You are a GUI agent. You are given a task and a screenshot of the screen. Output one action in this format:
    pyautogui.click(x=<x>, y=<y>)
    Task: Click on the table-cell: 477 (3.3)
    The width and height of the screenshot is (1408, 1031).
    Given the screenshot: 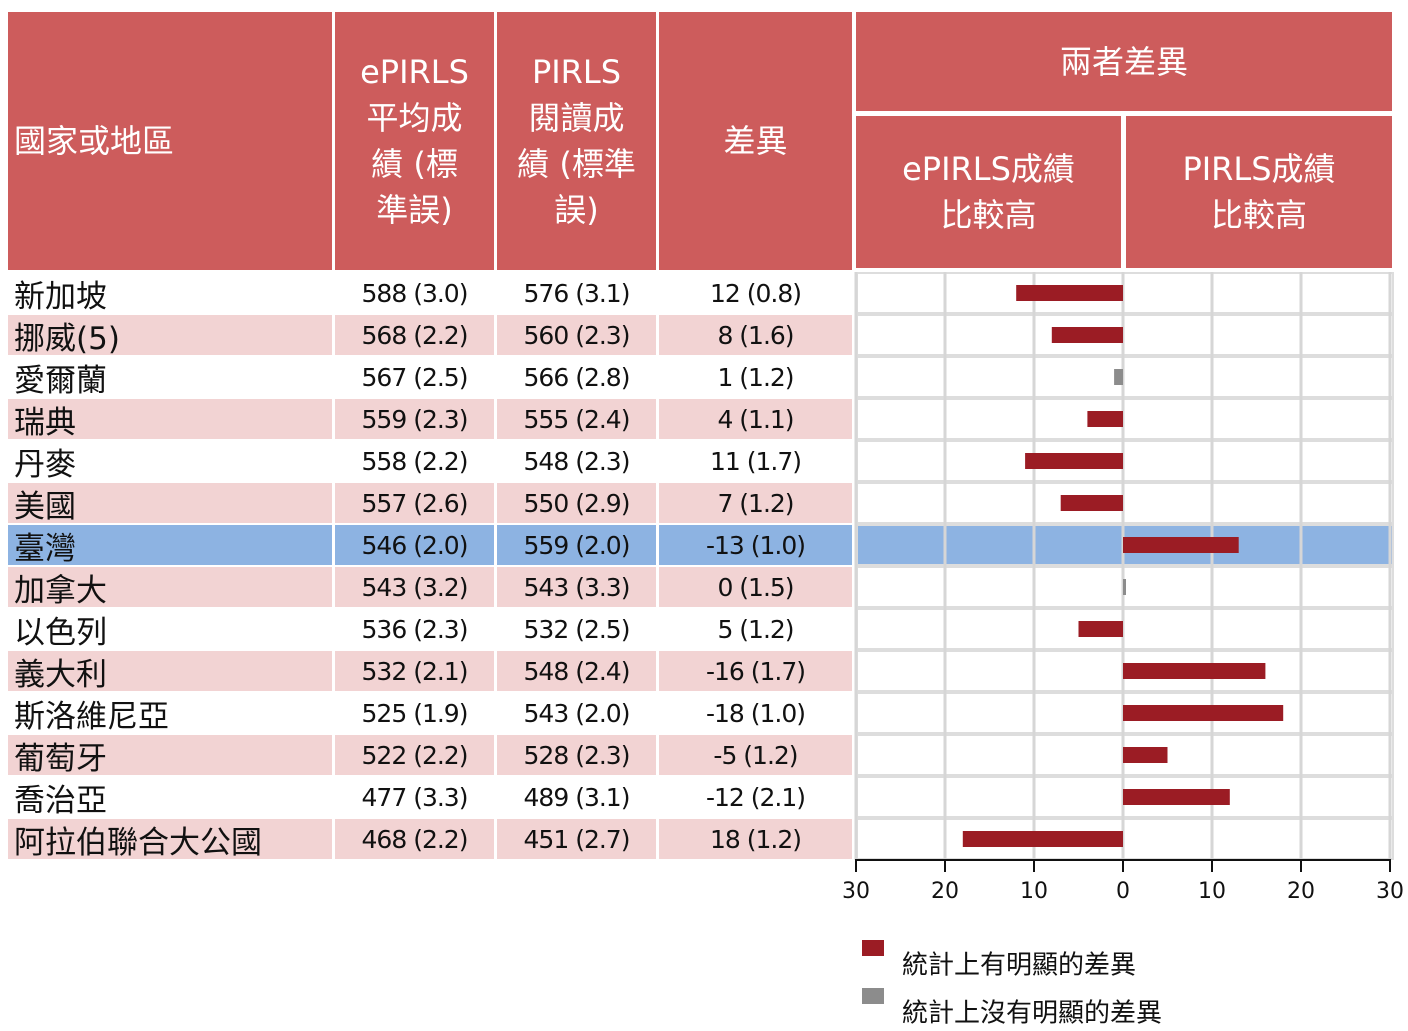 What is the action you would take?
    pyautogui.click(x=414, y=797)
    